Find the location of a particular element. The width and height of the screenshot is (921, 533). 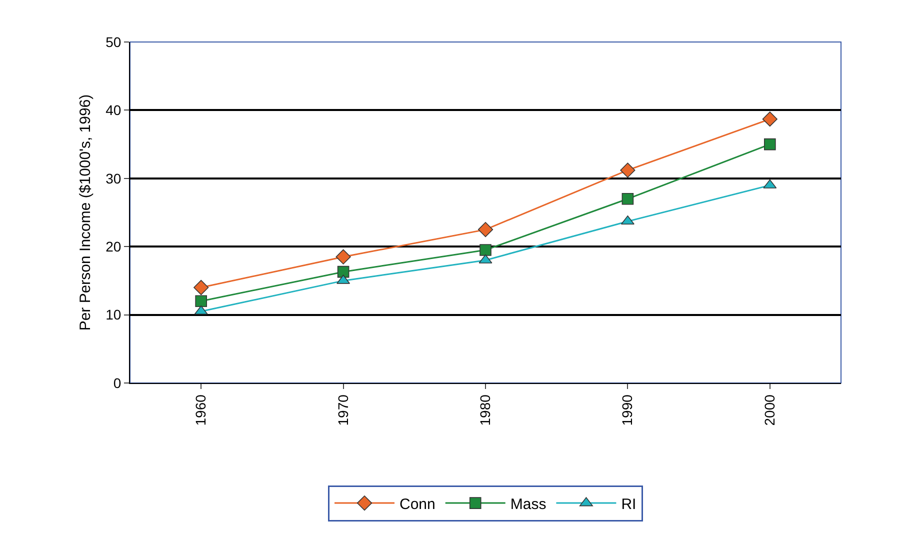

y-tick-label: 40 is located at coordinates (114, 110).